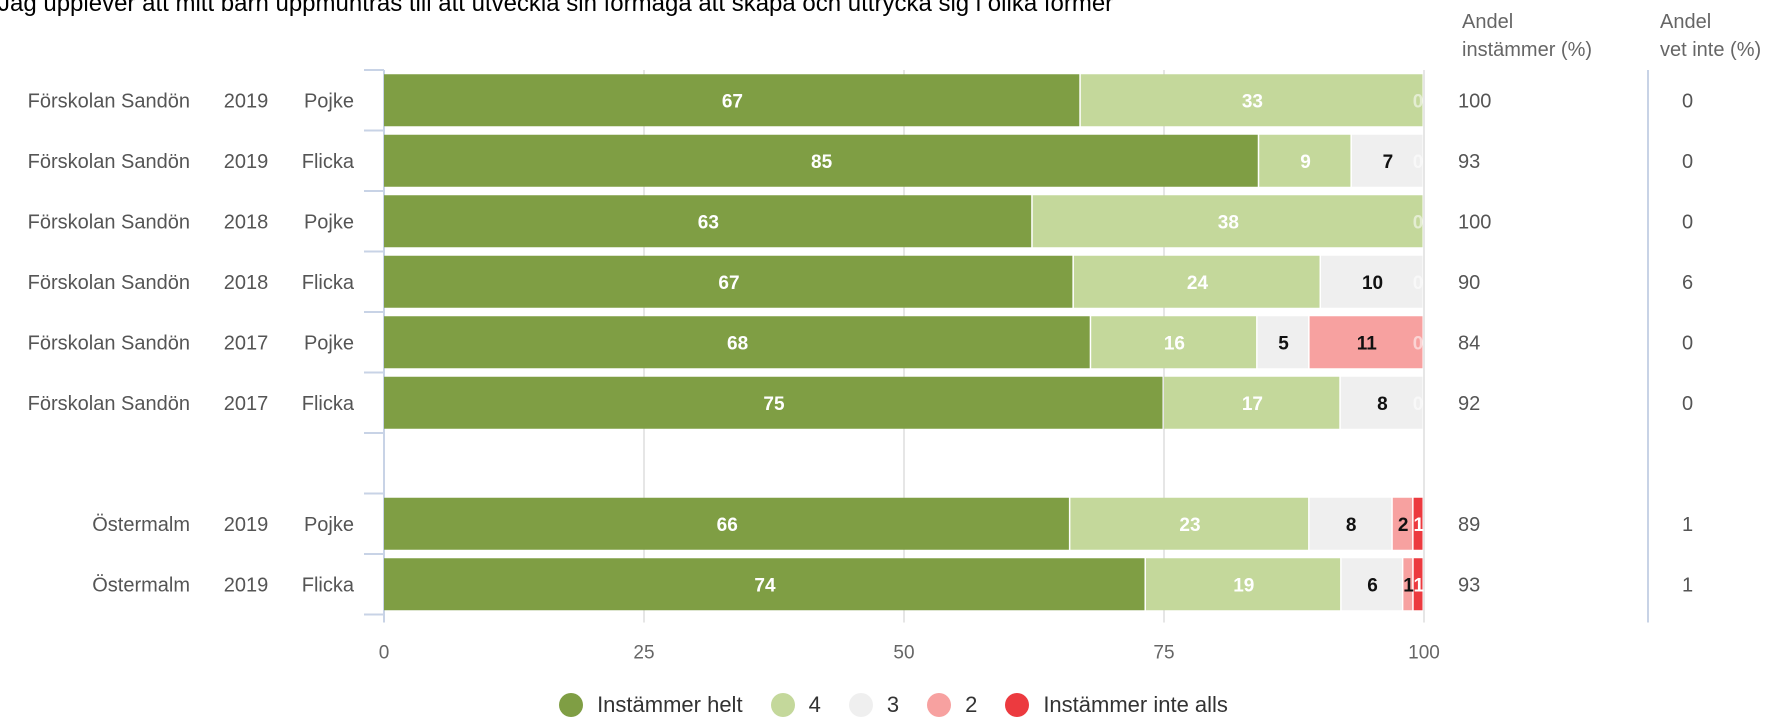 Image resolution: width=1787 pixels, height=720 pixels. What do you see at coordinates (971, 704) in the screenshot?
I see `legend-label: 2` at bounding box center [971, 704].